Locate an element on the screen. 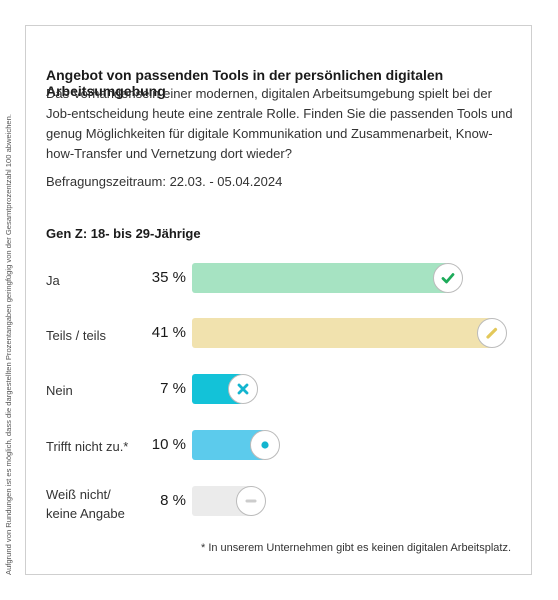  respondent-group: Gen Z: 18- bis 29-Jährige is located at coordinates (123, 233).